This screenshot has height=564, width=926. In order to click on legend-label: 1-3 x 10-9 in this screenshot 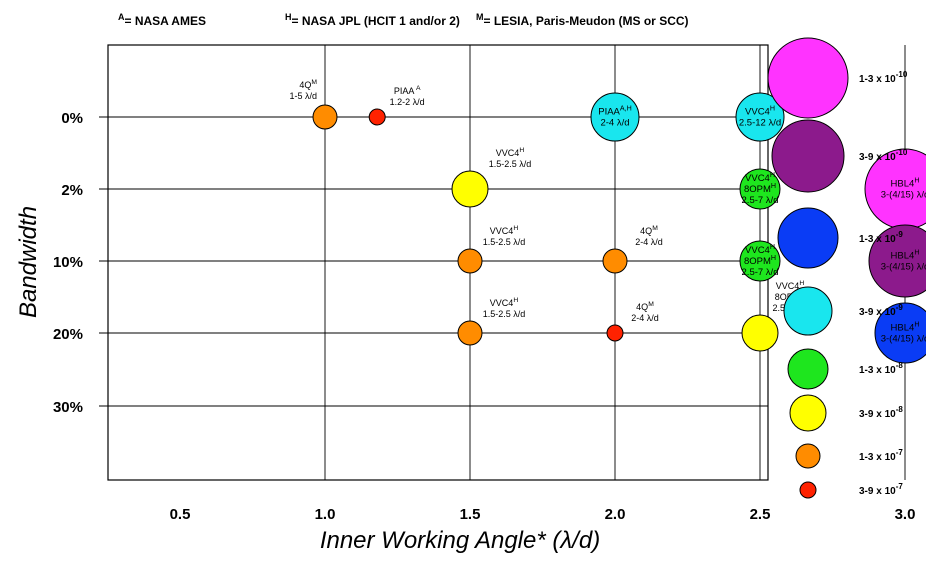, I will do `click(881, 237)`.